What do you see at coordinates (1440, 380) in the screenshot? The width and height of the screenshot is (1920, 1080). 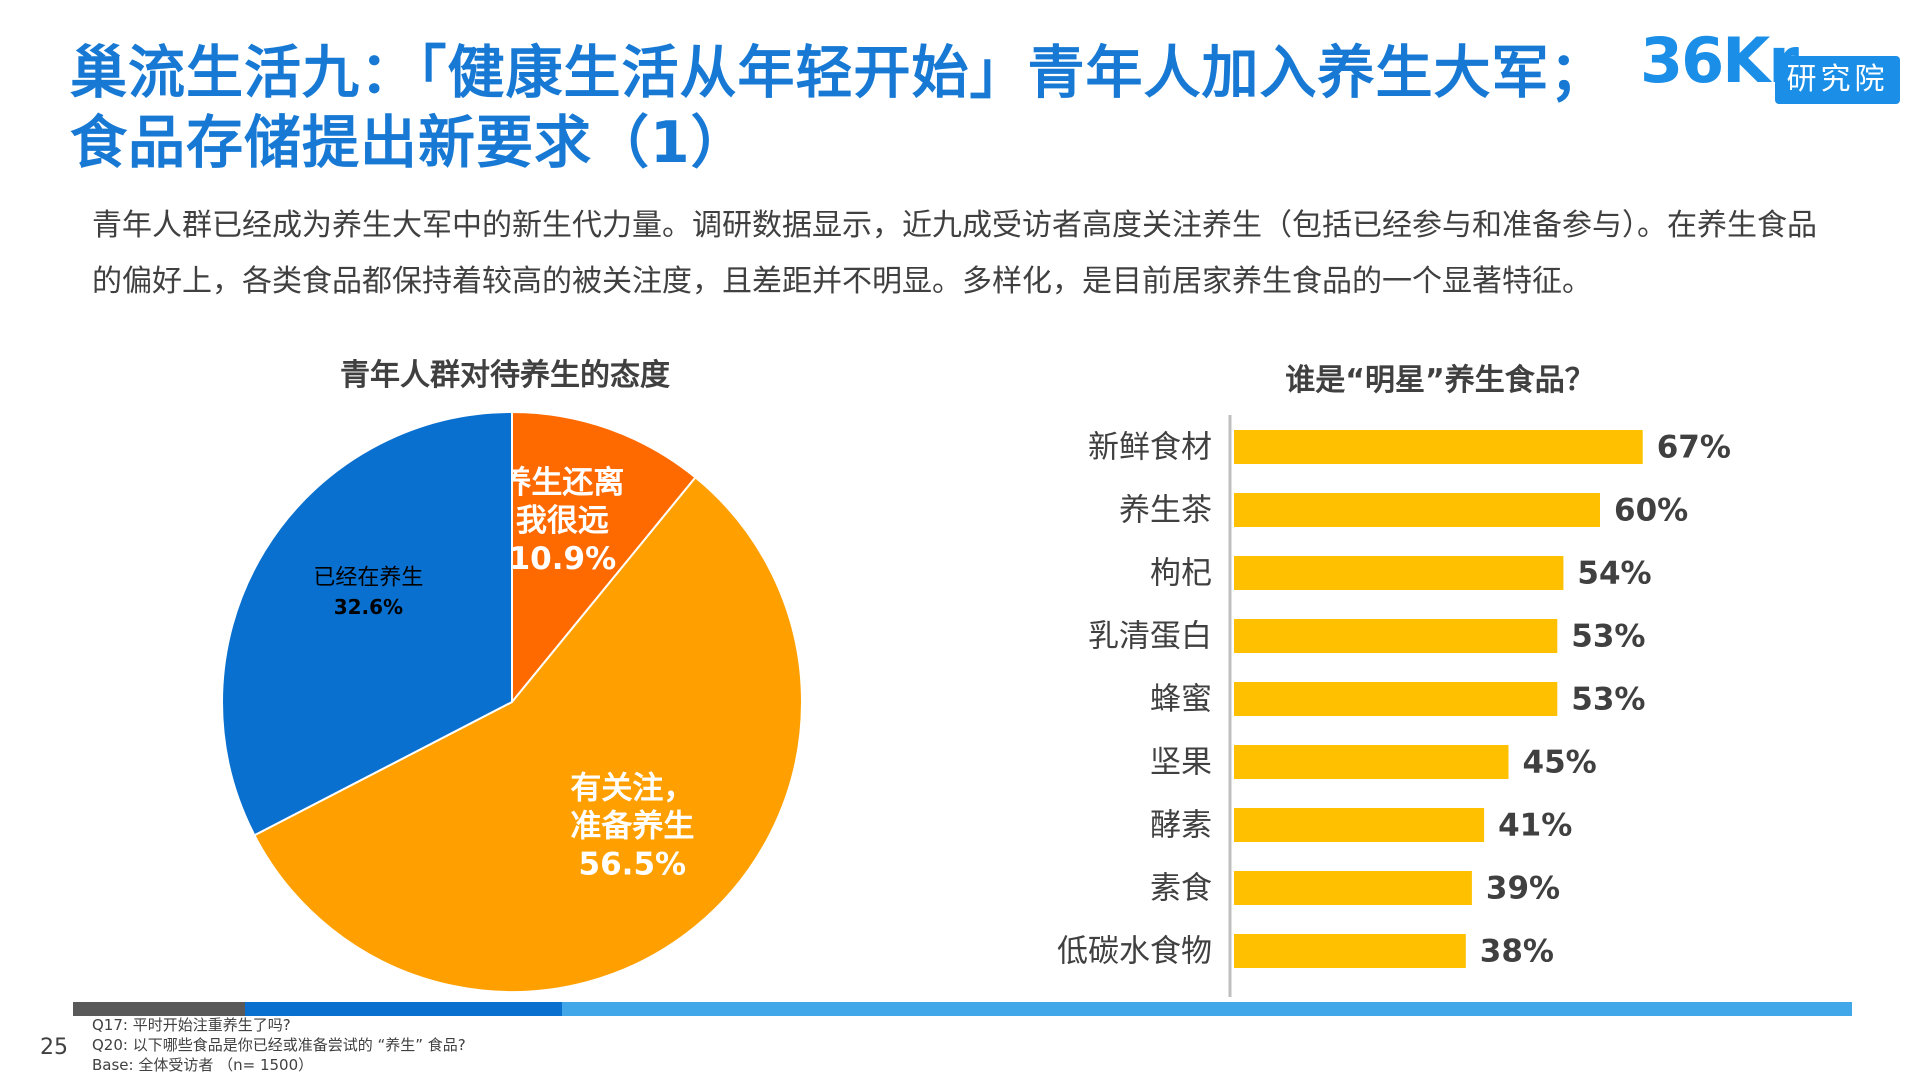 I see `bar-chart-title: 谁是“明星”养生食品？` at bounding box center [1440, 380].